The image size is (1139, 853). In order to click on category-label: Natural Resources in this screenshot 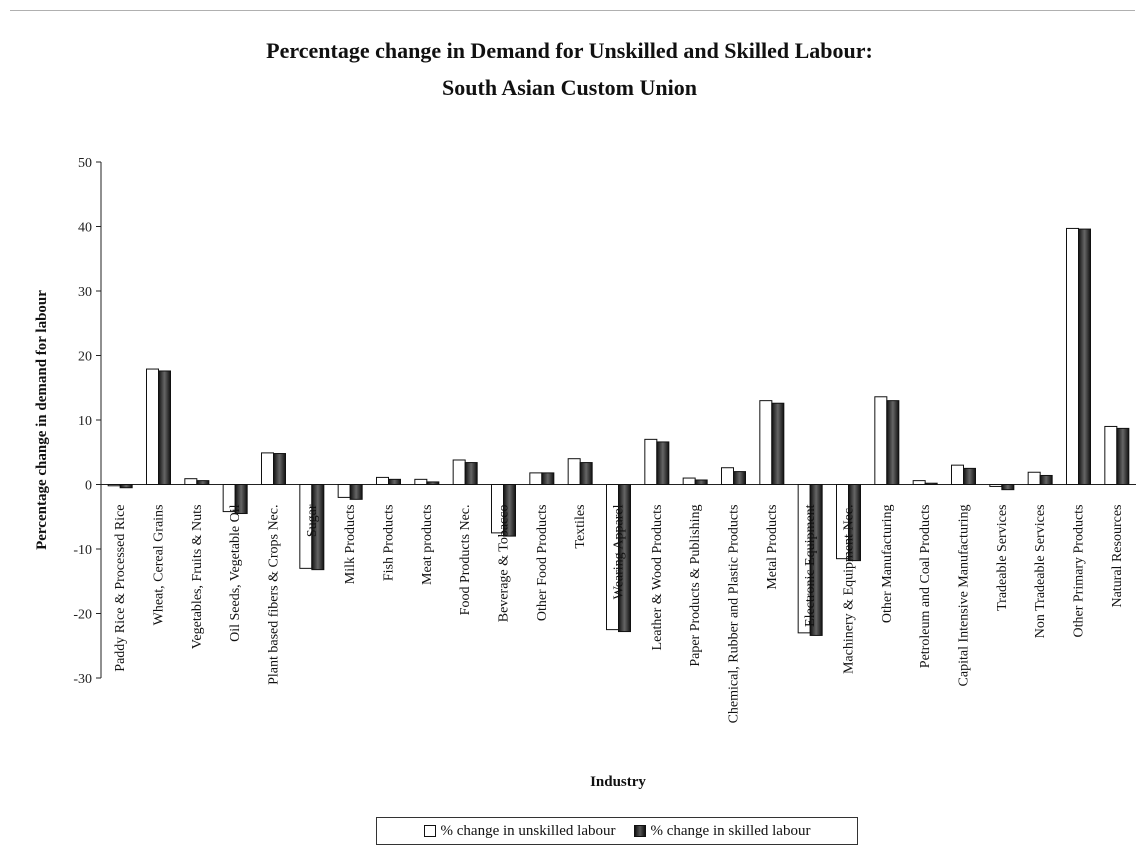, I will do `click(1117, 556)`.